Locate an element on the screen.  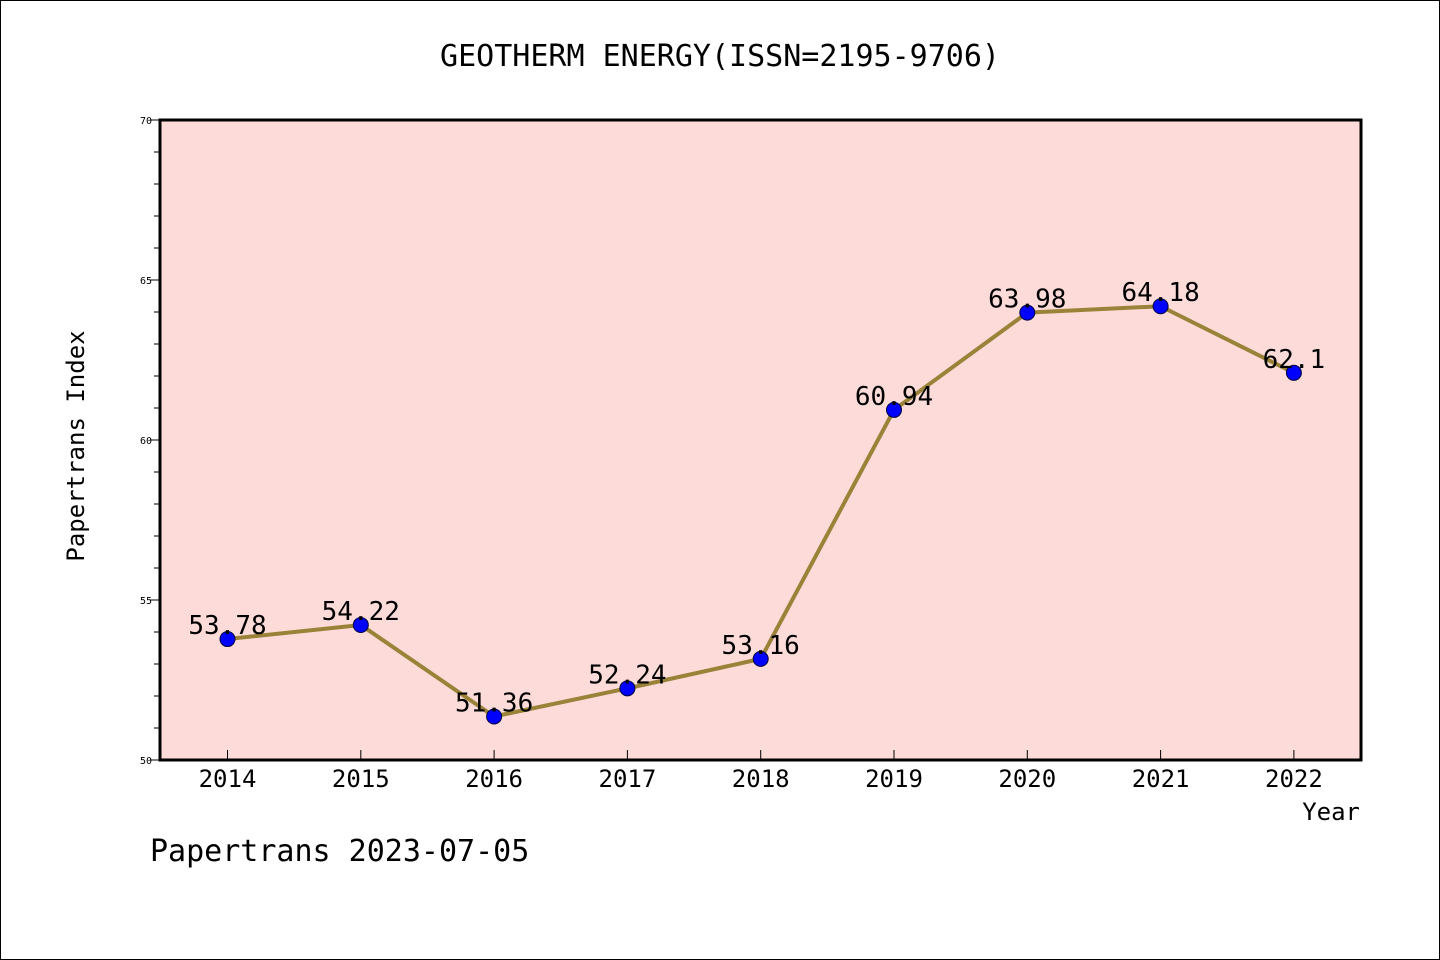
footer-note: Papertrans 2023-07-05 is located at coordinates (340, 851).